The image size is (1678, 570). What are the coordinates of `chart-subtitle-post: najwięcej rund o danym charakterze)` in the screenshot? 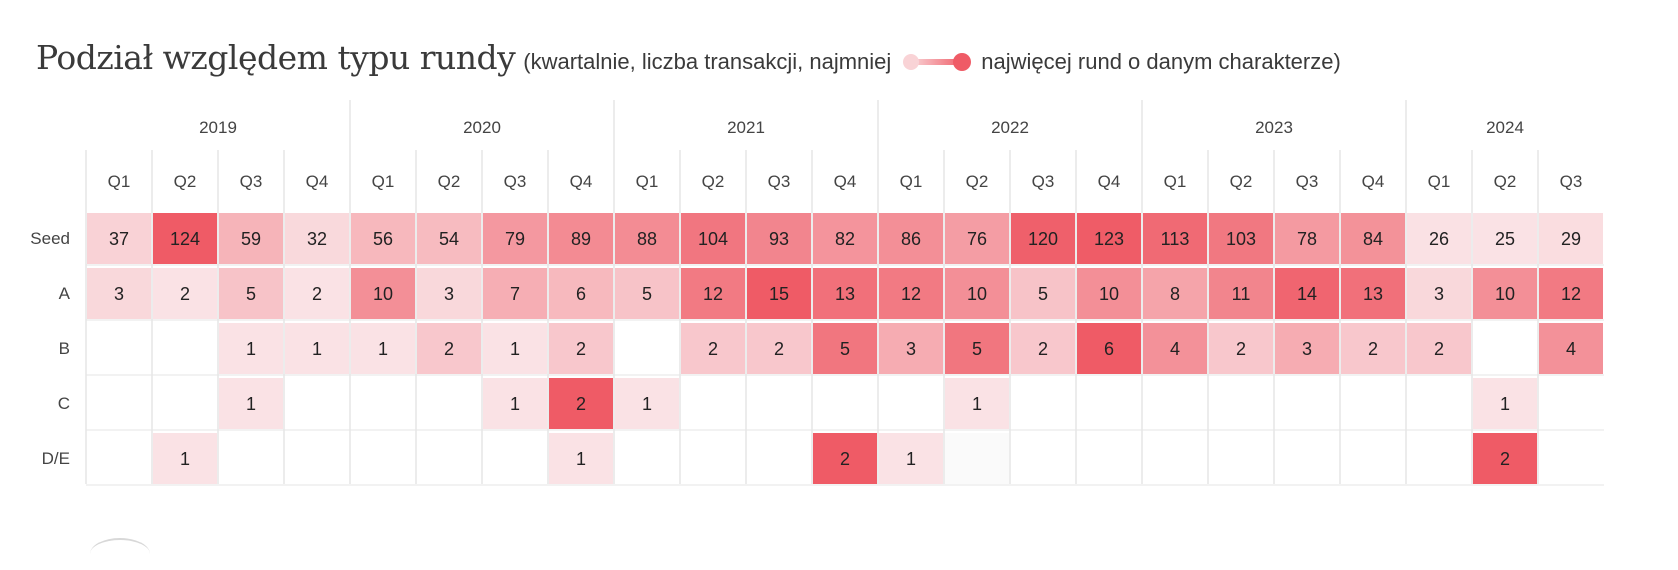 It's located at (1161, 61).